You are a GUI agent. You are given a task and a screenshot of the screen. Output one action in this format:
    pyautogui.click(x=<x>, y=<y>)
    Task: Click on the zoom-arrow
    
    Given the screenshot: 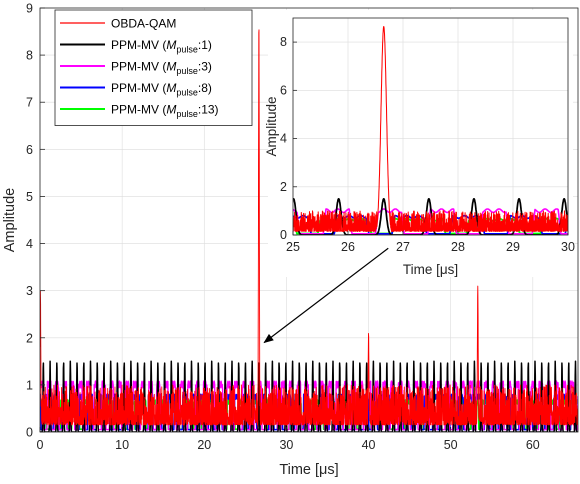 What is the action you would take?
    pyautogui.click(x=326, y=295)
    